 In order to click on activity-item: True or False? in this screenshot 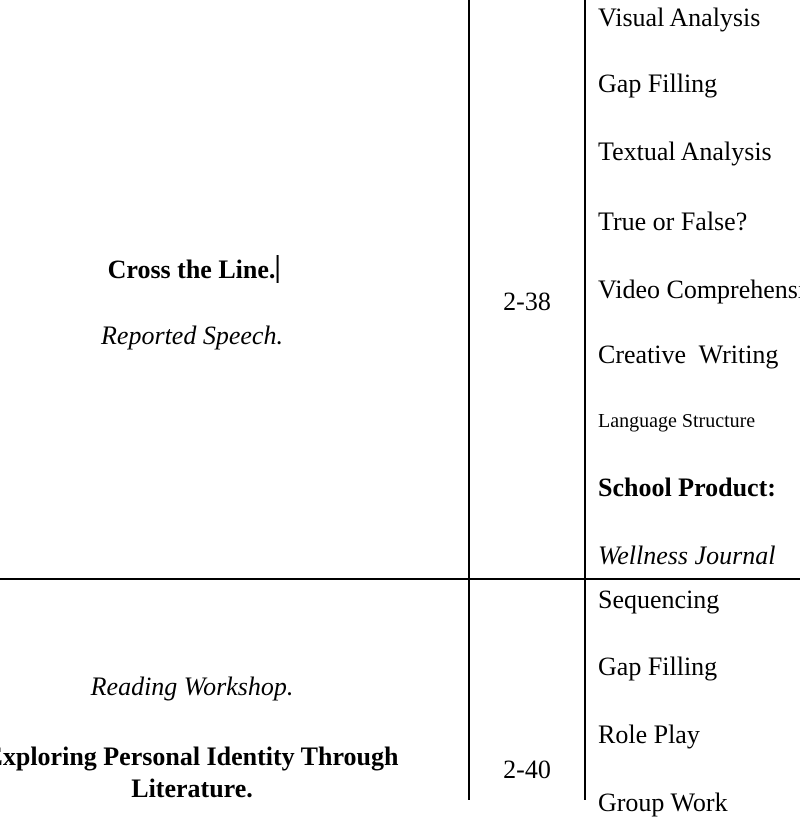, I will do `click(673, 221)`.